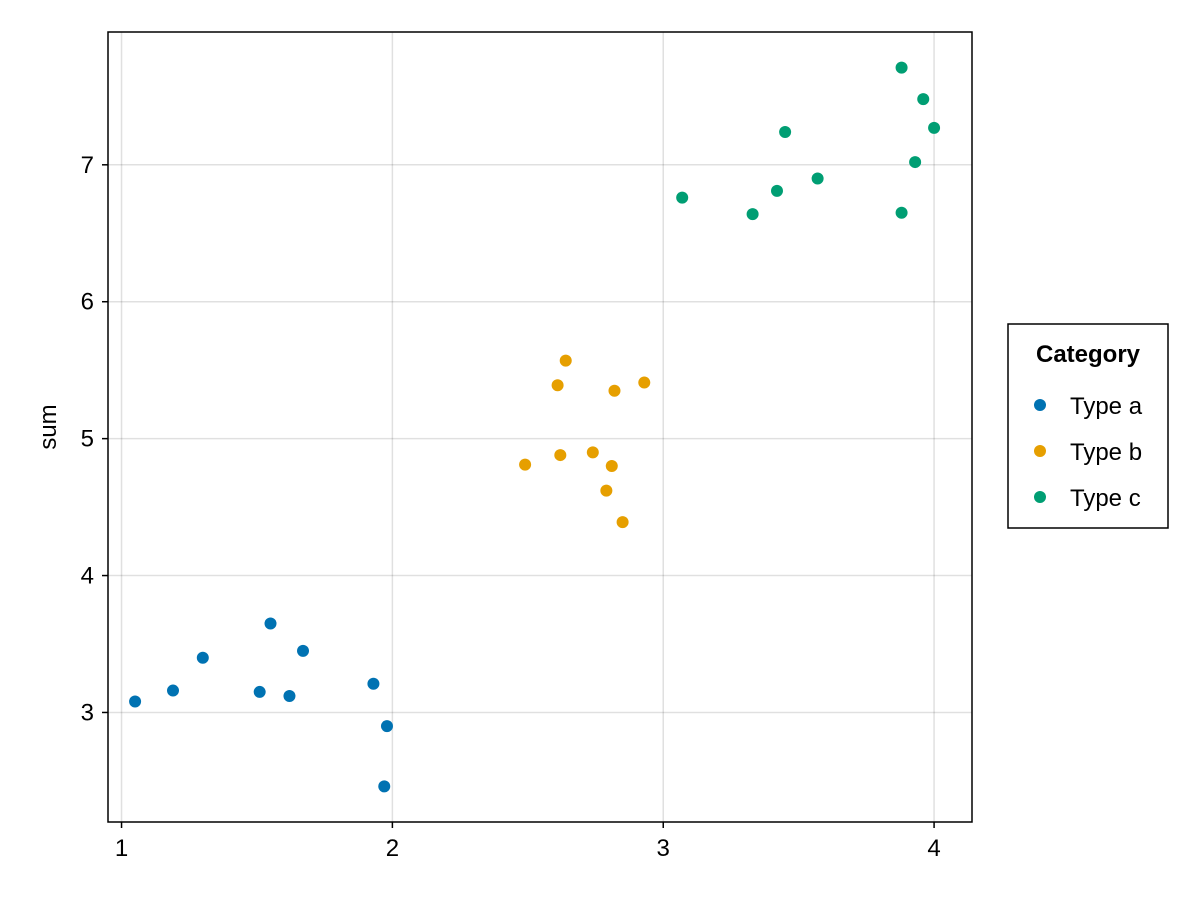  I want to click on legend-label: Type c, so click(1105, 498).